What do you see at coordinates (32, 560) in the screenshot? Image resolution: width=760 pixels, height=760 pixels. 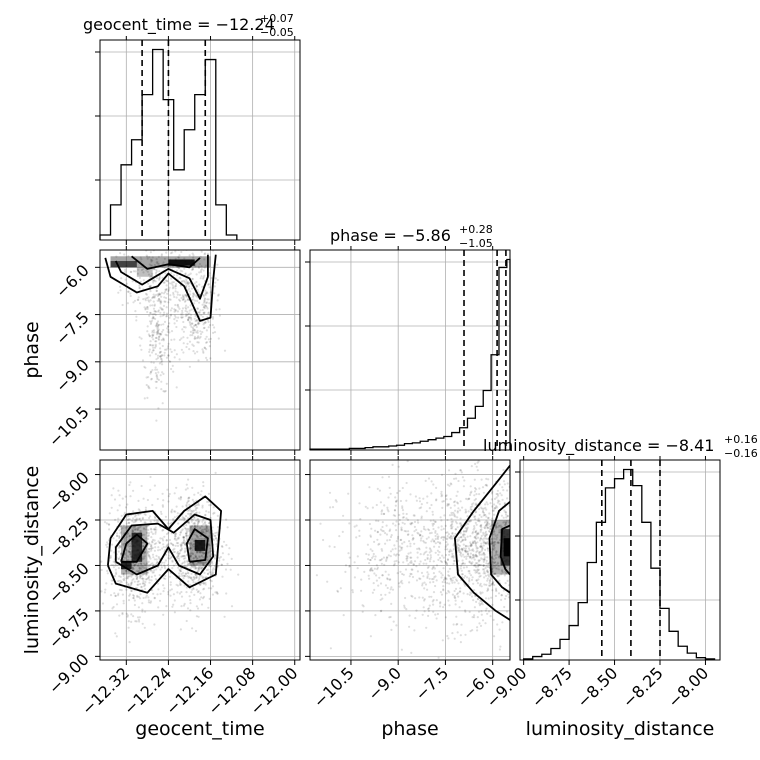 I see `ylabel-luminosity-distance: luminosity_distance` at bounding box center [32, 560].